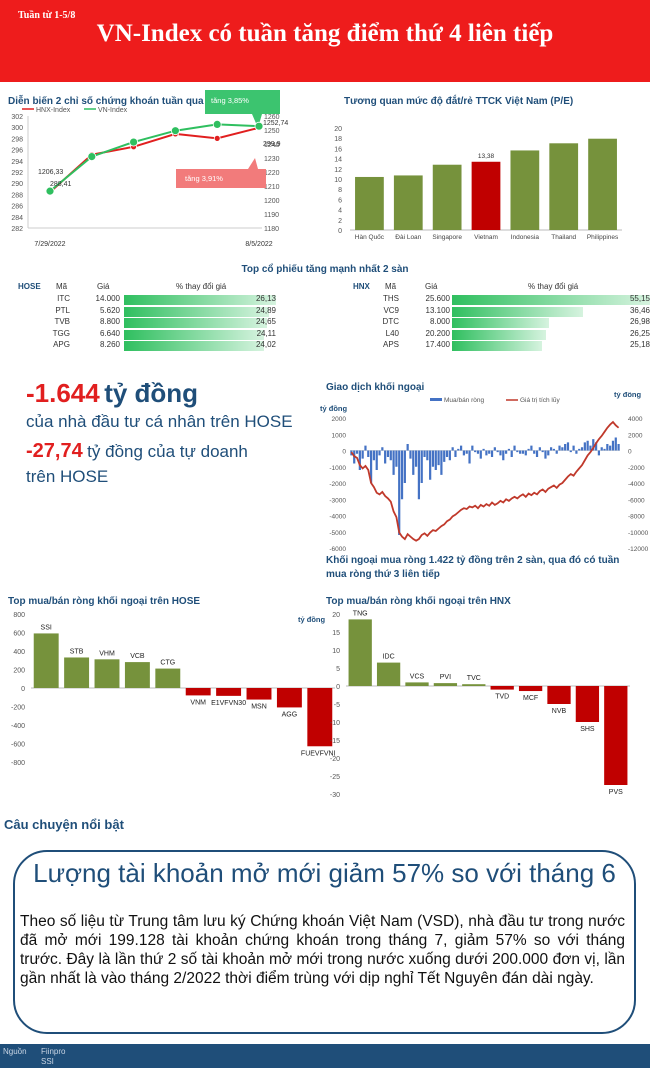 The height and width of the screenshot is (1068, 650). I want to click on pe-category-label: Indonesia, so click(525, 237).